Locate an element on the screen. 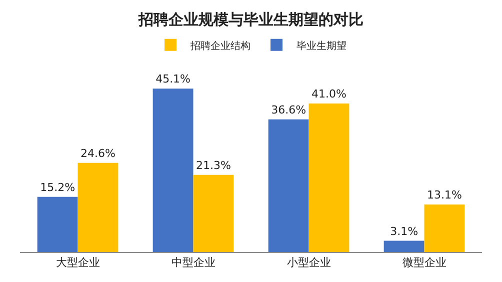 This screenshot has height=282, width=502. data-label: 13.1% is located at coordinates (444, 195).